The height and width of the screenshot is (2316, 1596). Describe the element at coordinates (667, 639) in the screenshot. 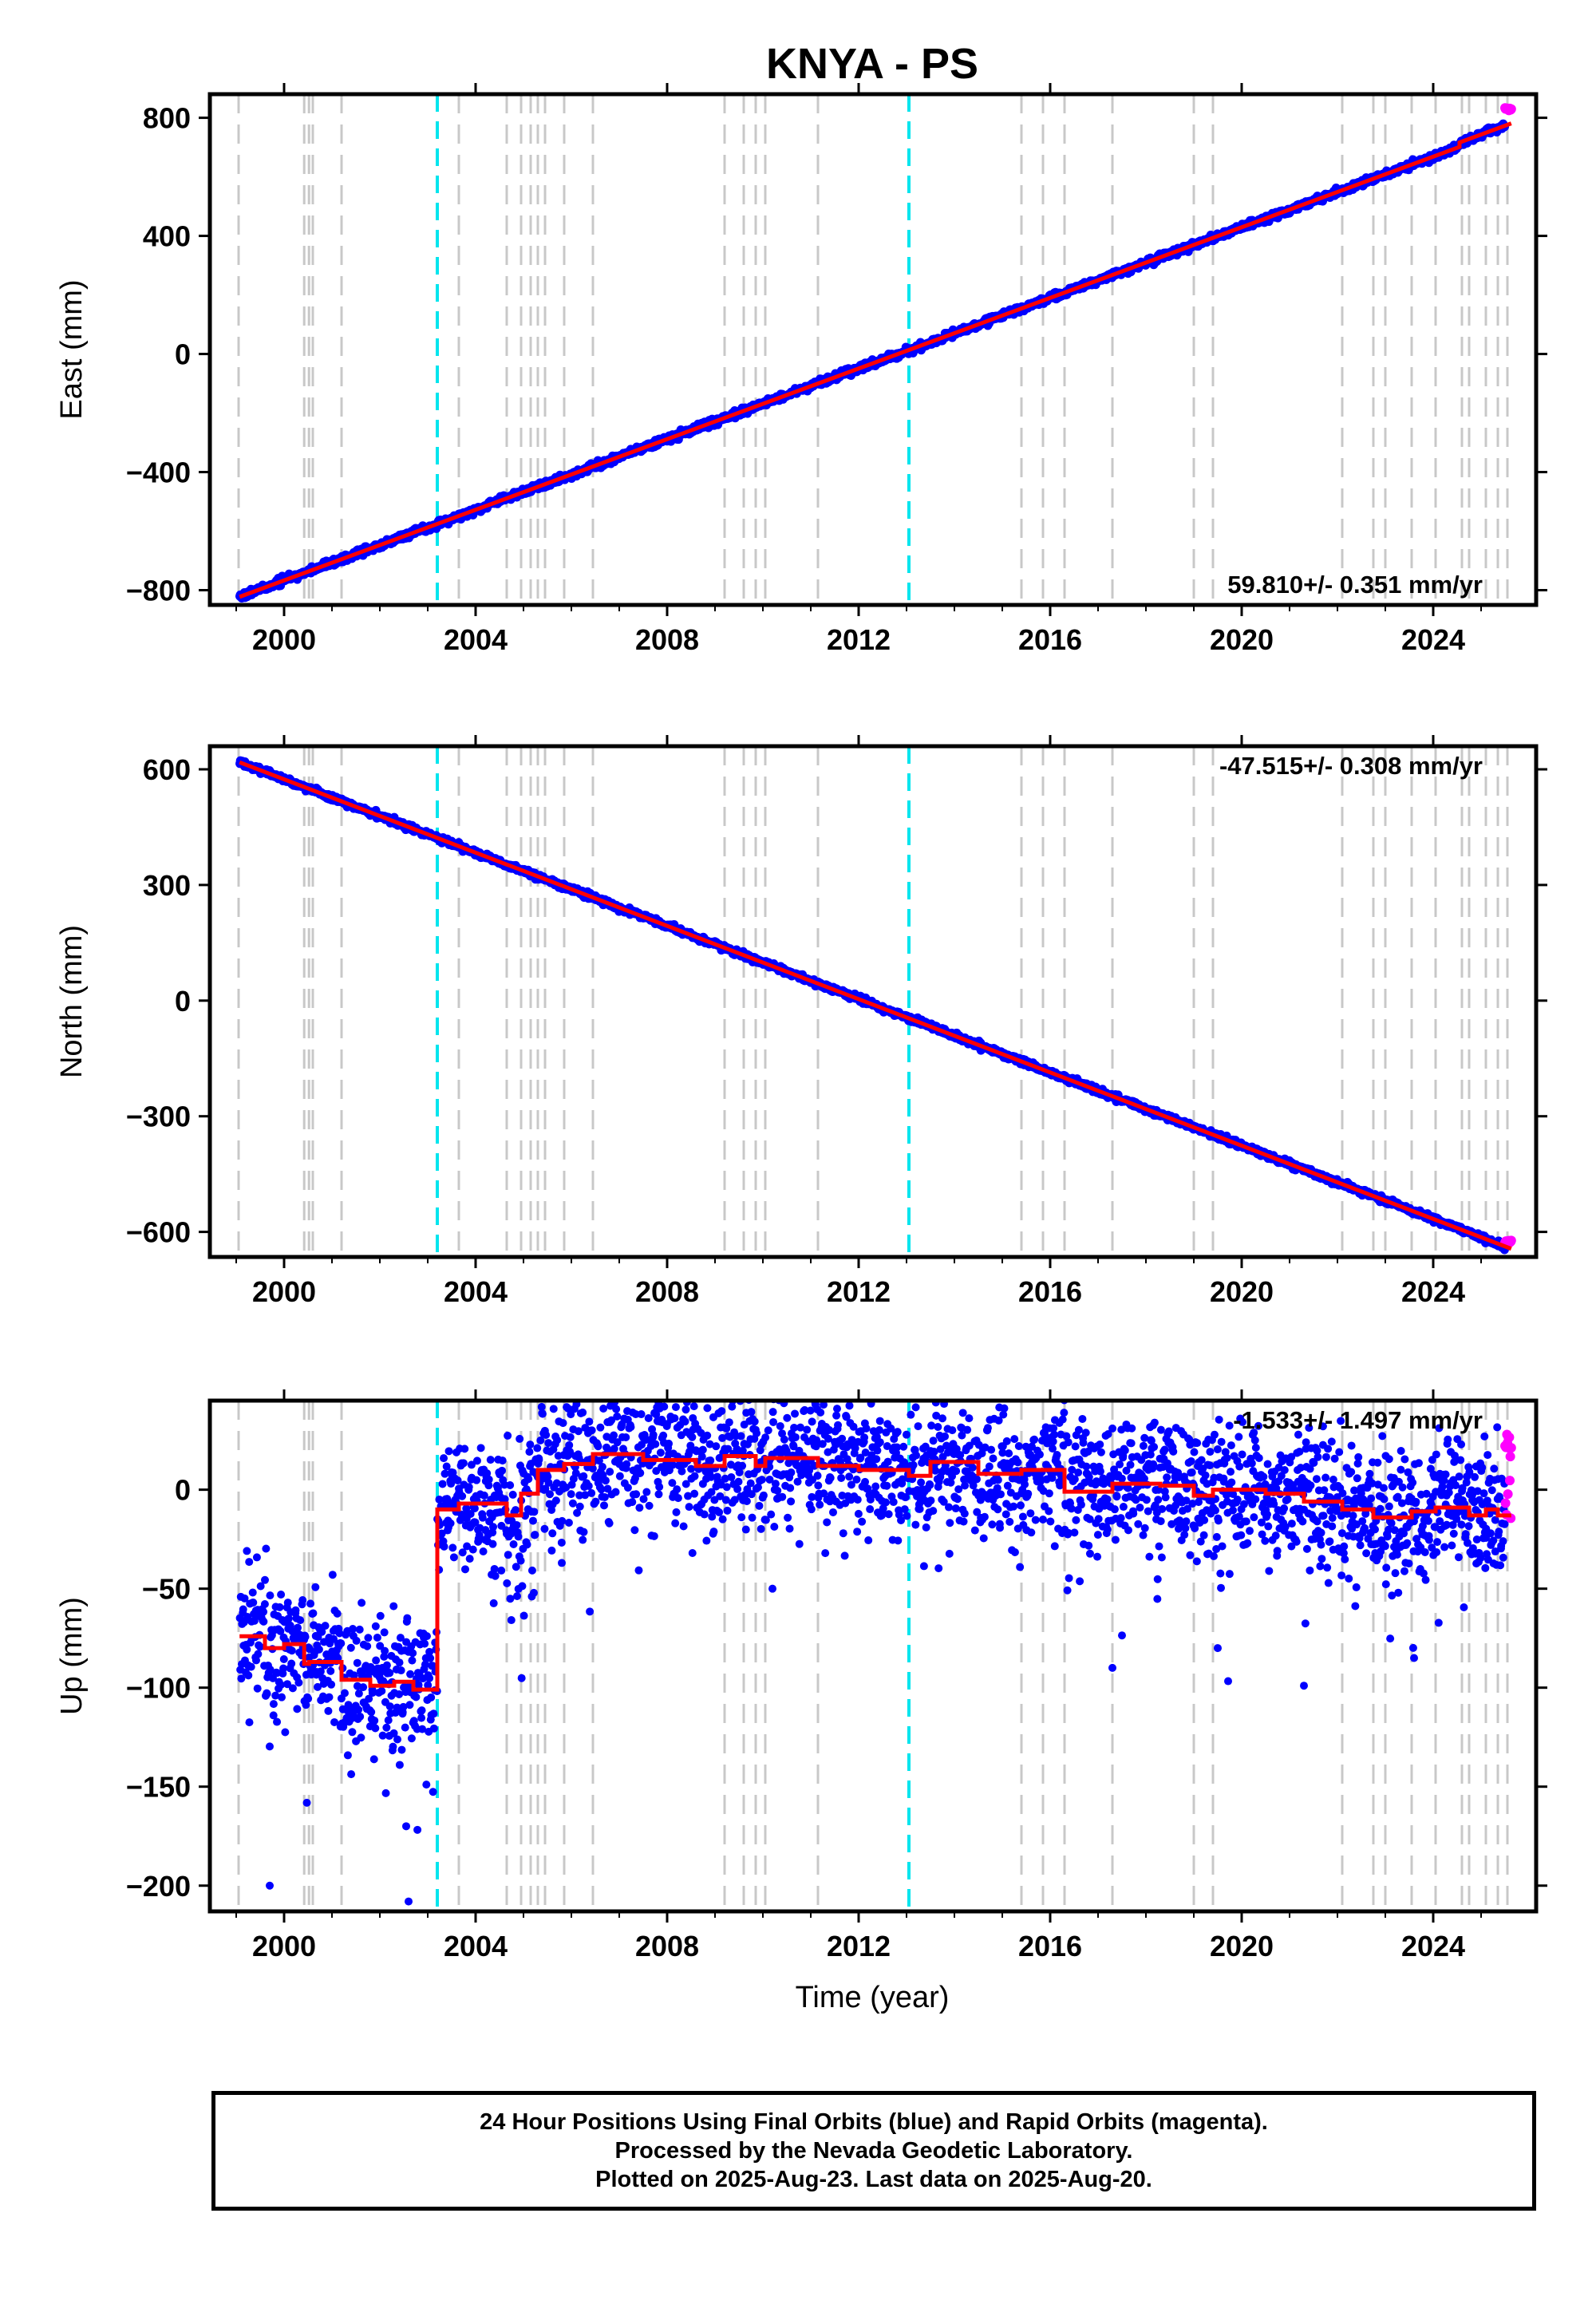

I see `x-tick-label: 2008` at that location.